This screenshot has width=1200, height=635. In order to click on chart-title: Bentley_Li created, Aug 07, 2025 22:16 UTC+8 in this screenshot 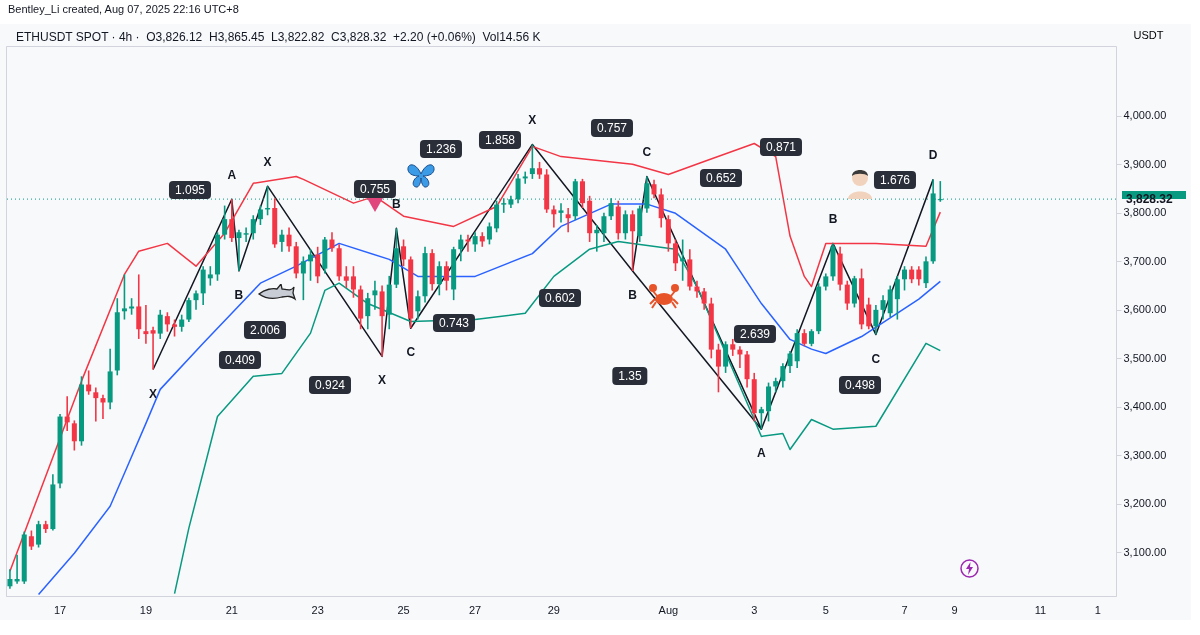, I will do `click(123, 9)`.